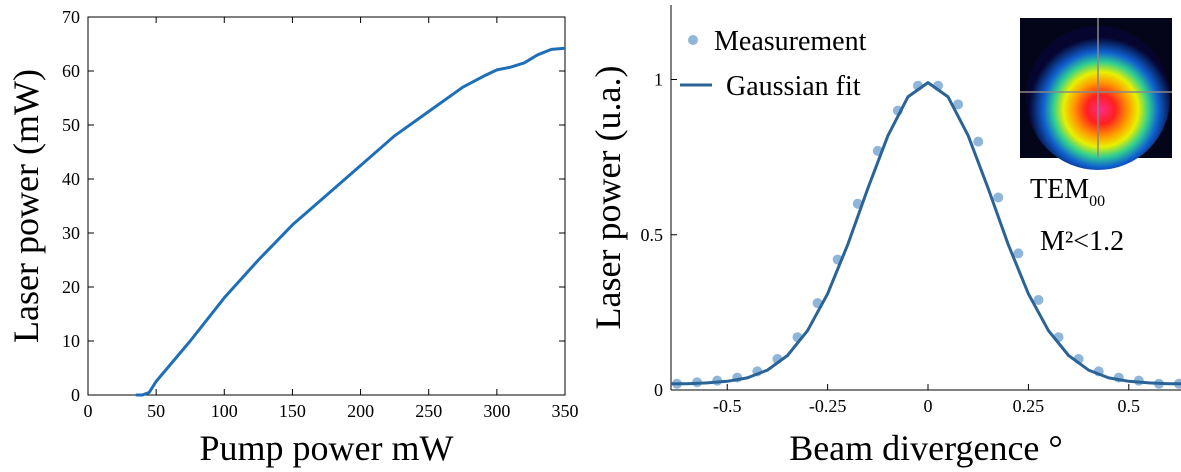  What do you see at coordinates (652, 235) in the screenshot?
I see `y-tick-label: 0.5` at bounding box center [652, 235].